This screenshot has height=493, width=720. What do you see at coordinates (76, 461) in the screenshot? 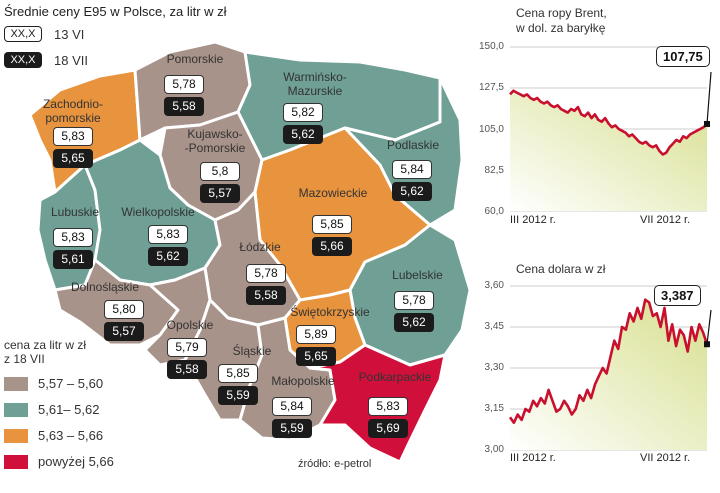
I see `scale-label-4: powyżej 5,66` at bounding box center [76, 461].